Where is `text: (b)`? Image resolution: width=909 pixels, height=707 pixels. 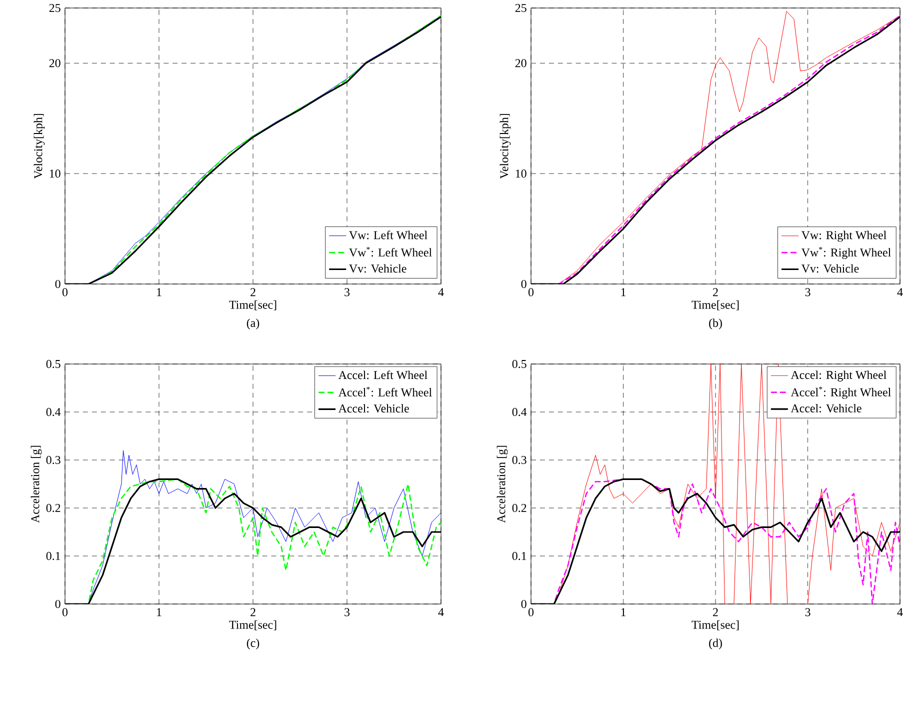
text: (b) is located at coordinates (715, 324).